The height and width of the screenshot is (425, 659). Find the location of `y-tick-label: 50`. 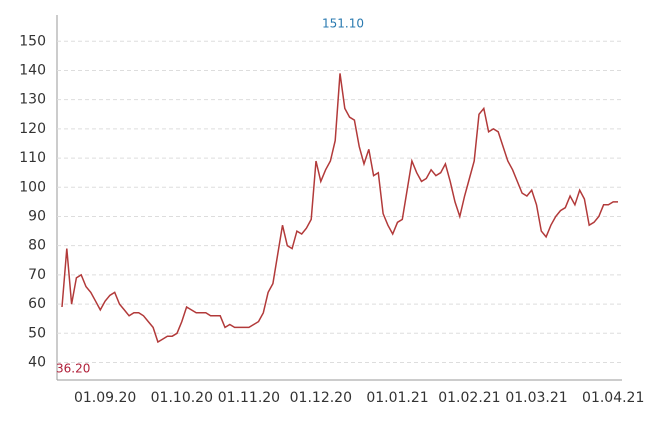

y-tick-label: 50 is located at coordinates (37, 333).